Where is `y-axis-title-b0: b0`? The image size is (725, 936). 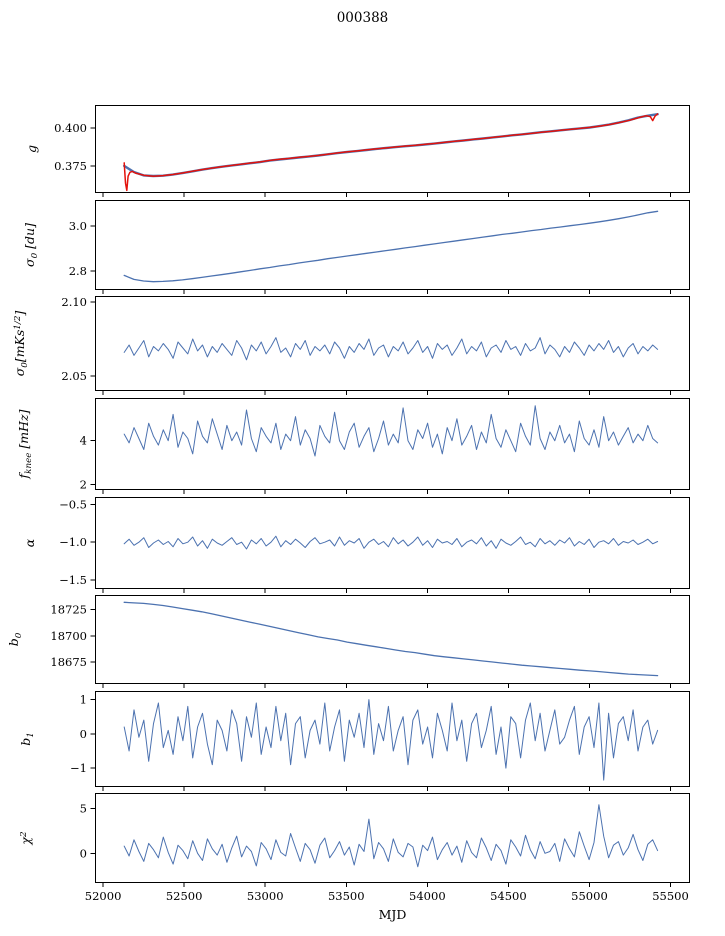
y-axis-title-b0: b0 is located at coordinates (15, 639).